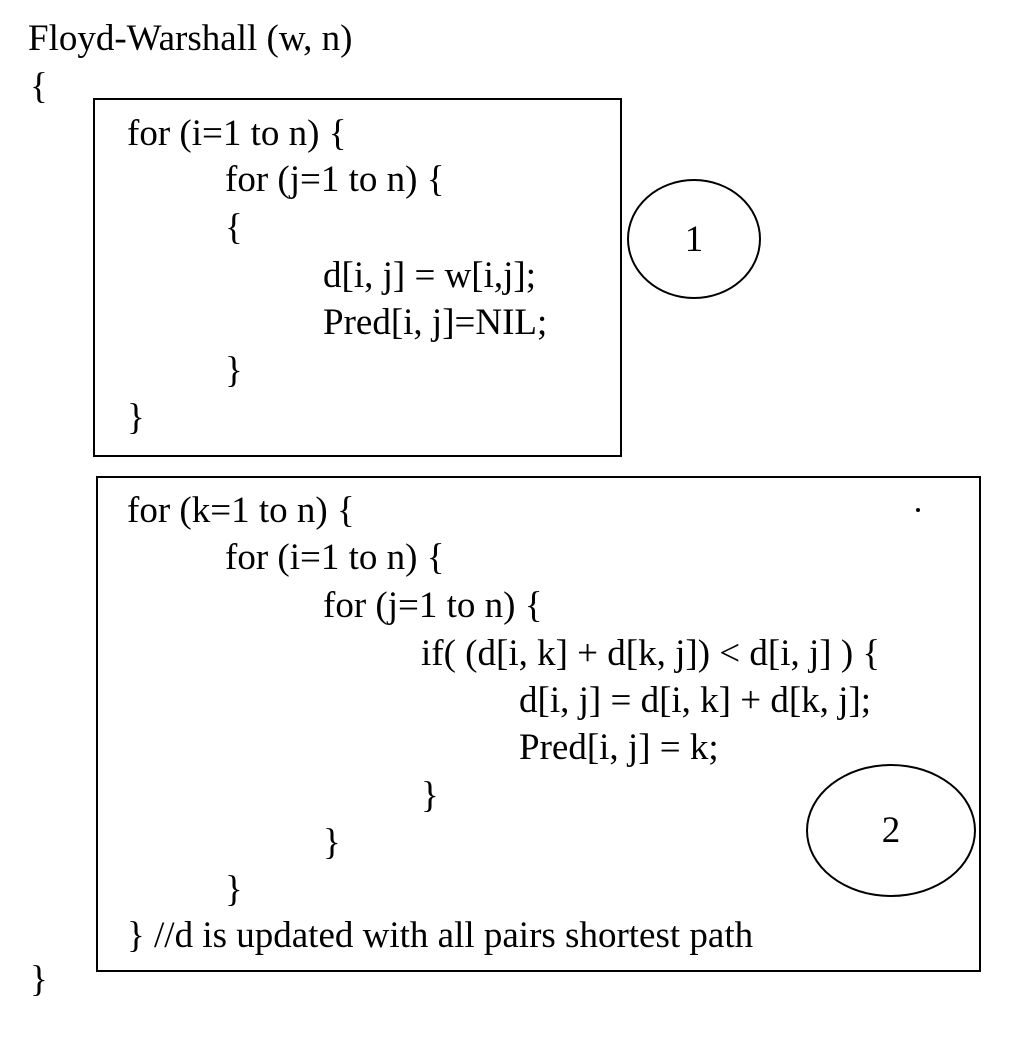 This screenshot has height=1042, width=1028. What do you see at coordinates (234, 227) in the screenshot?
I see `block1-line-open-brace: {` at bounding box center [234, 227].